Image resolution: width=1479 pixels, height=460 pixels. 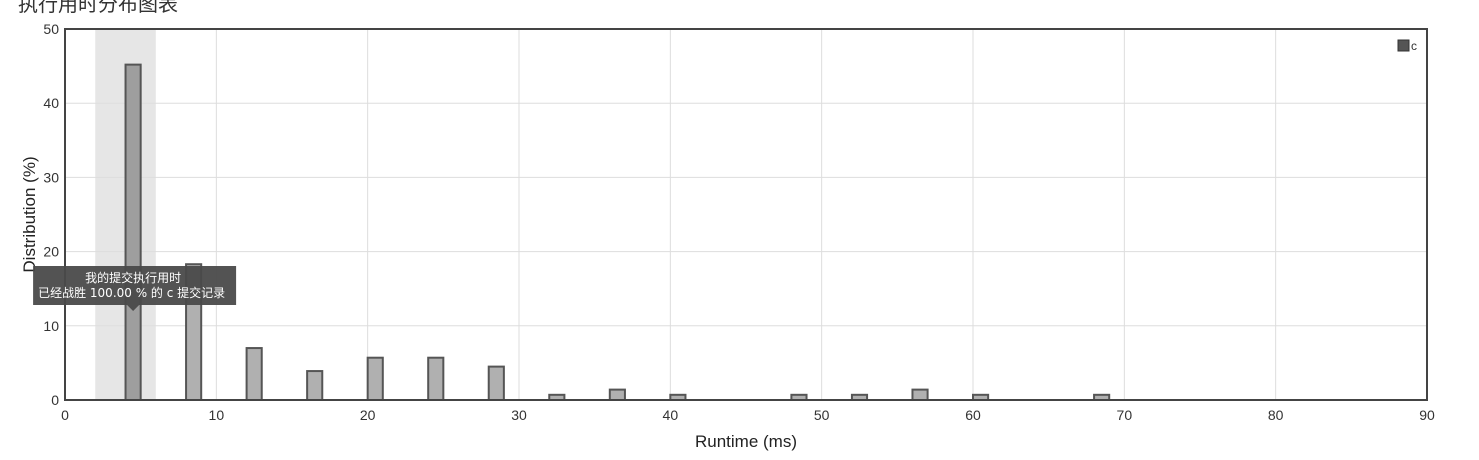 I want to click on y-tick-label: 30, so click(x=51, y=177).